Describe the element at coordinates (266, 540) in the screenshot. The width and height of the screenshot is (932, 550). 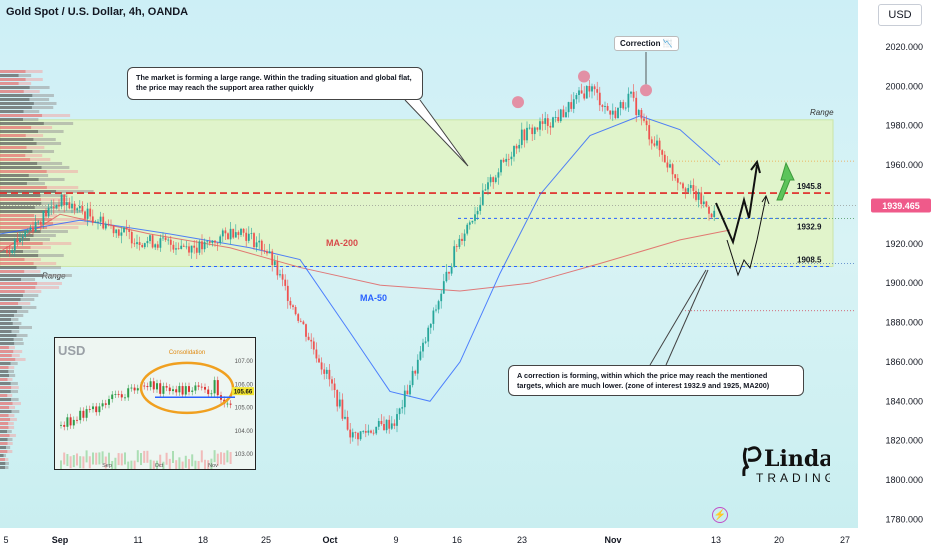
I see `x-tick: 25` at that location.